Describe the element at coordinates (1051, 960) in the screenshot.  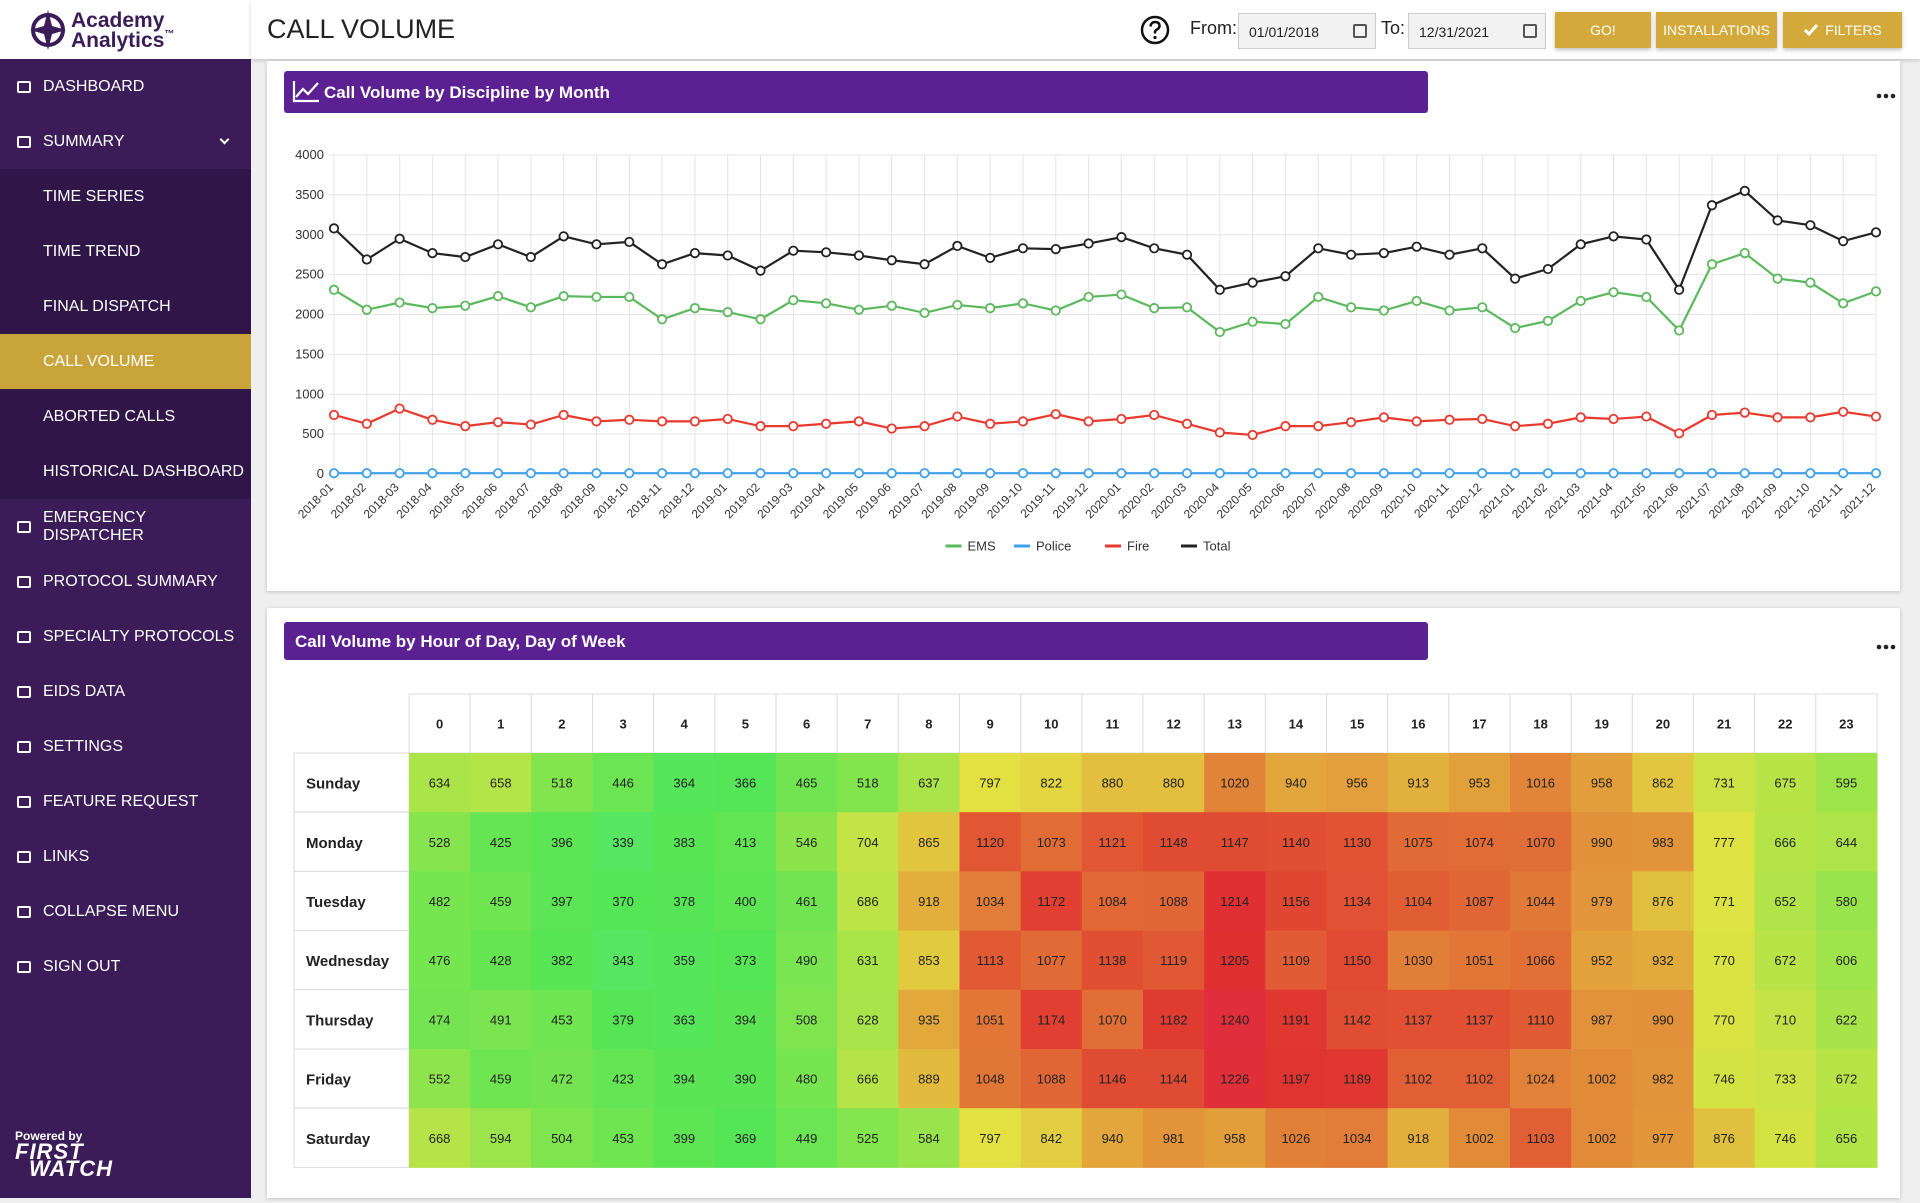
I see `cell-label: 1077` at that location.